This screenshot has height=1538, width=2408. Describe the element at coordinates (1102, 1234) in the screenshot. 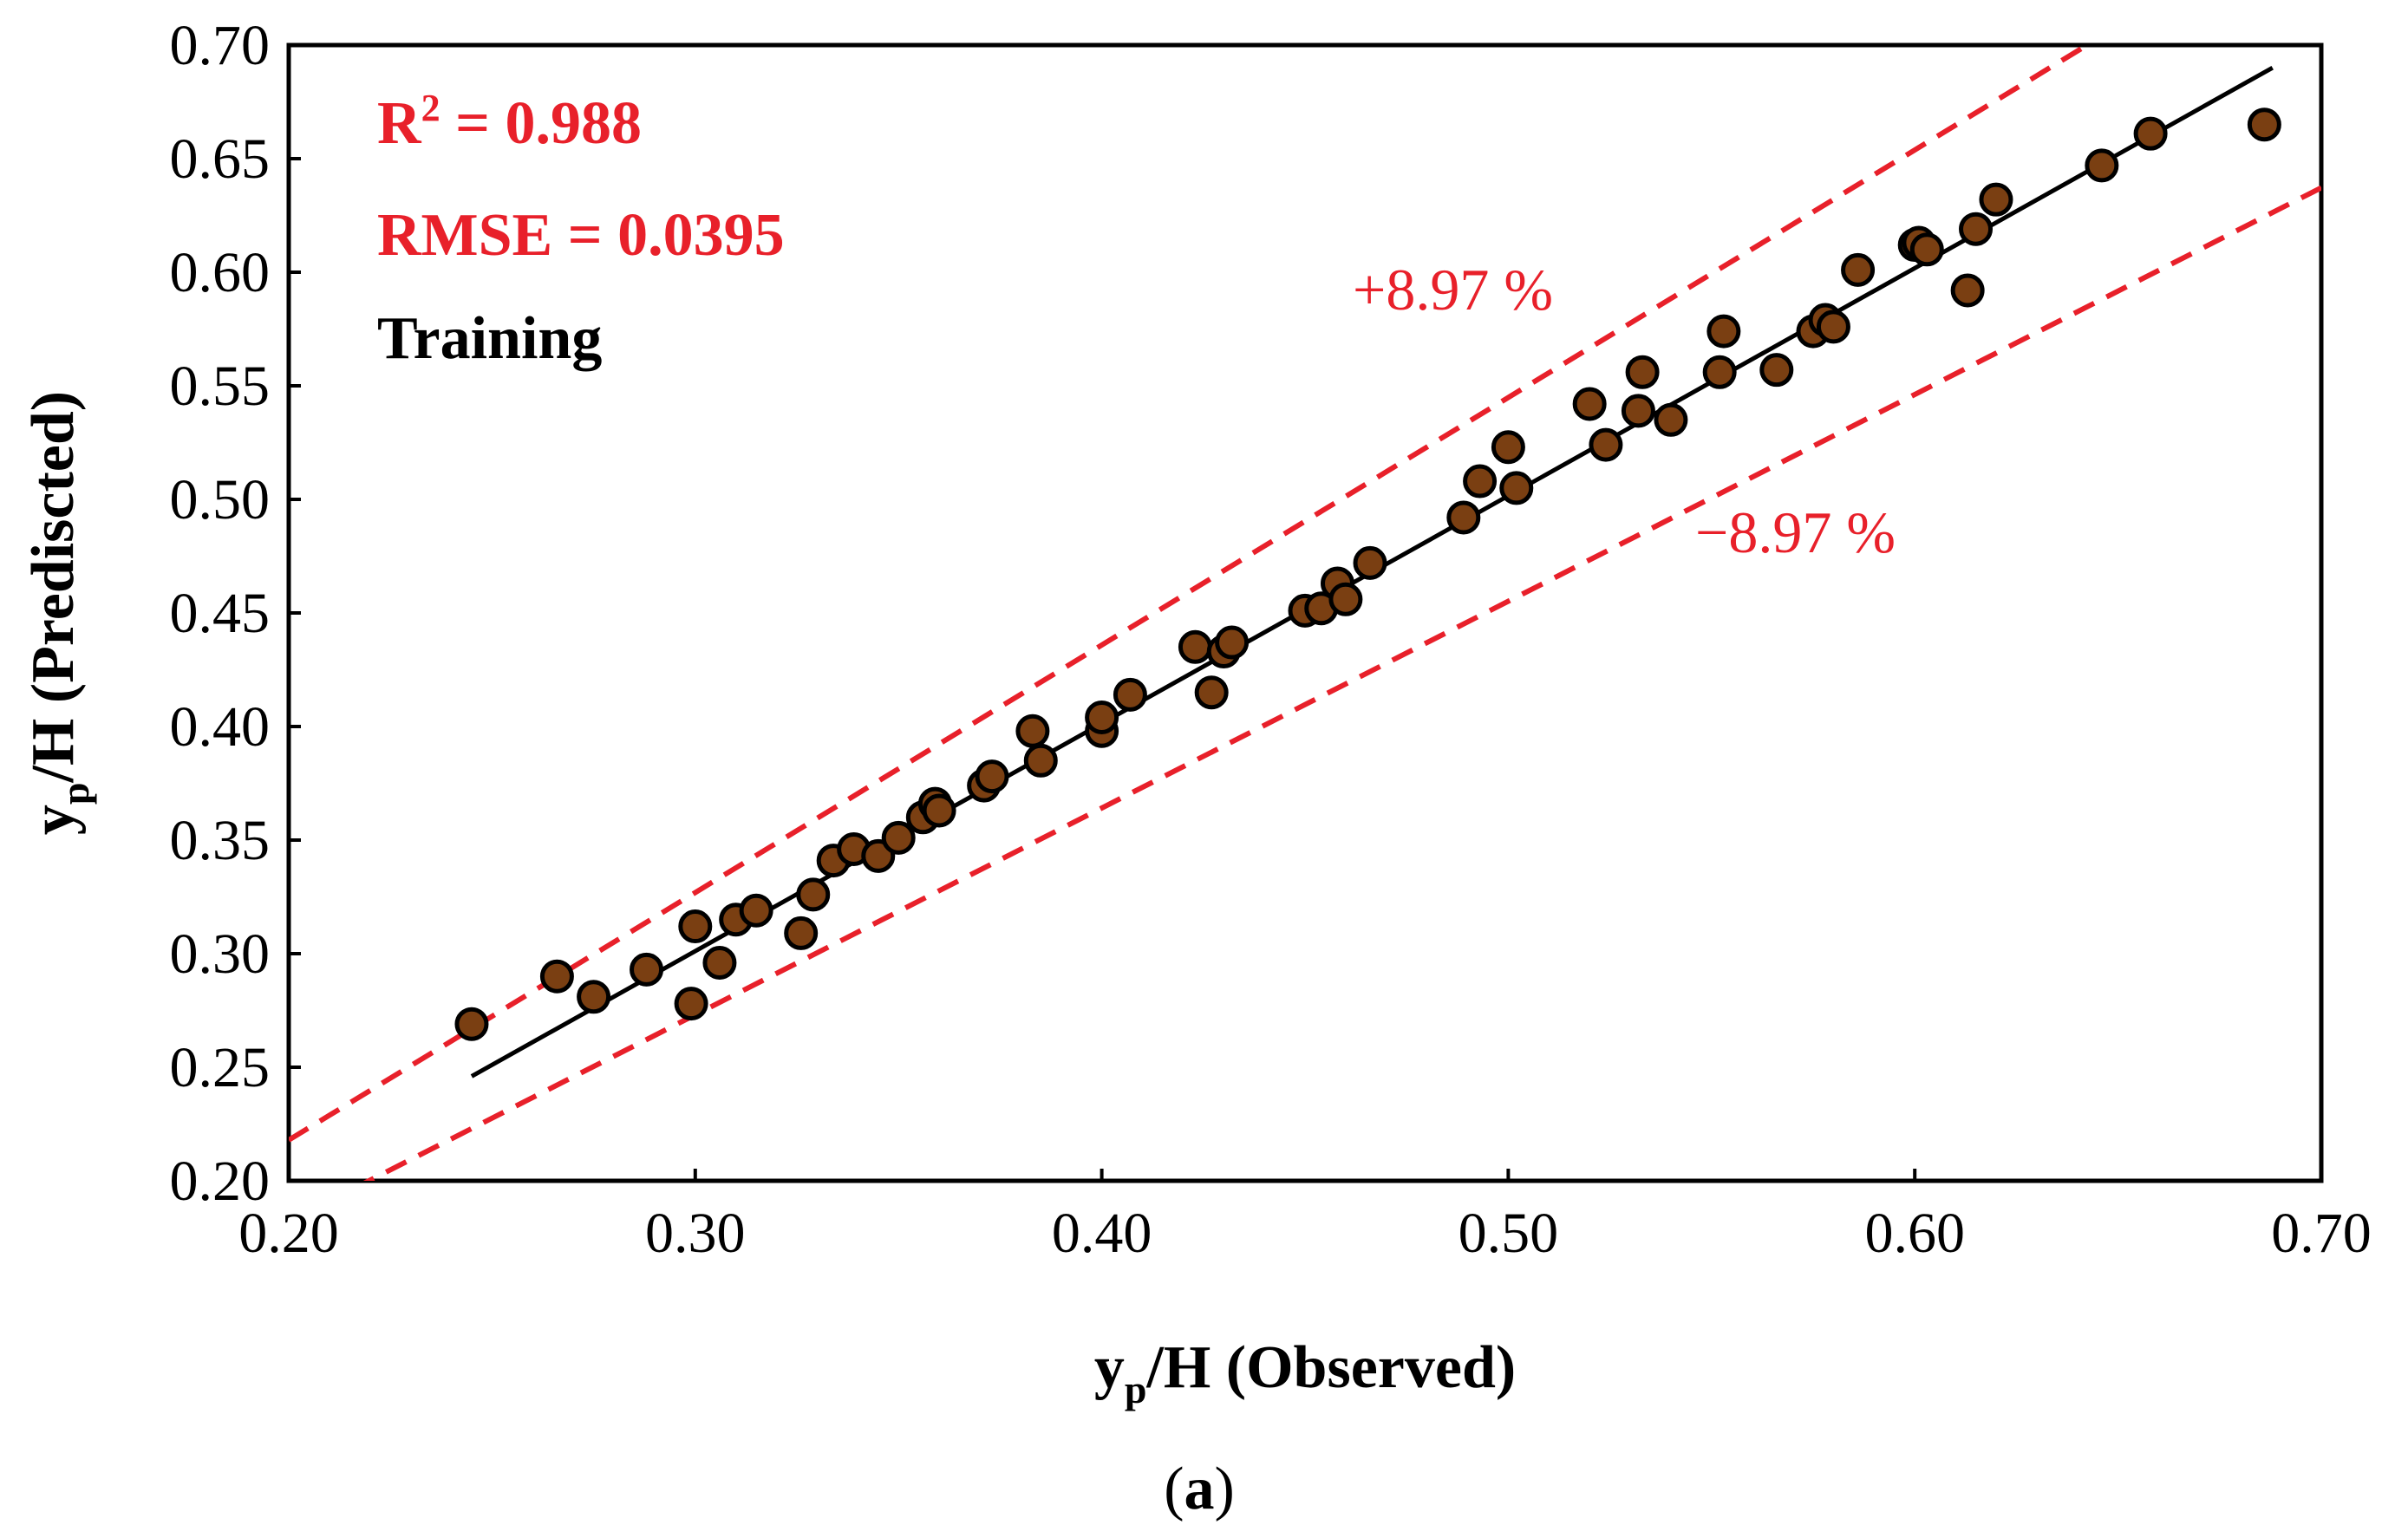

I see `x-tick-label: 0.40` at that location.